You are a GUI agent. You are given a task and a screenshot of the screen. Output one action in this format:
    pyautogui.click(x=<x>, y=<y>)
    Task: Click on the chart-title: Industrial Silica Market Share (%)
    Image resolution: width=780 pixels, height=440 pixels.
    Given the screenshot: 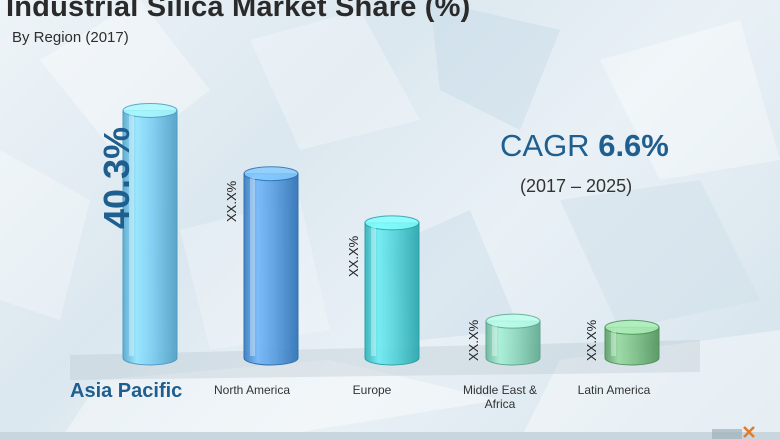 What is the action you would take?
    pyautogui.click(x=238, y=11)
    